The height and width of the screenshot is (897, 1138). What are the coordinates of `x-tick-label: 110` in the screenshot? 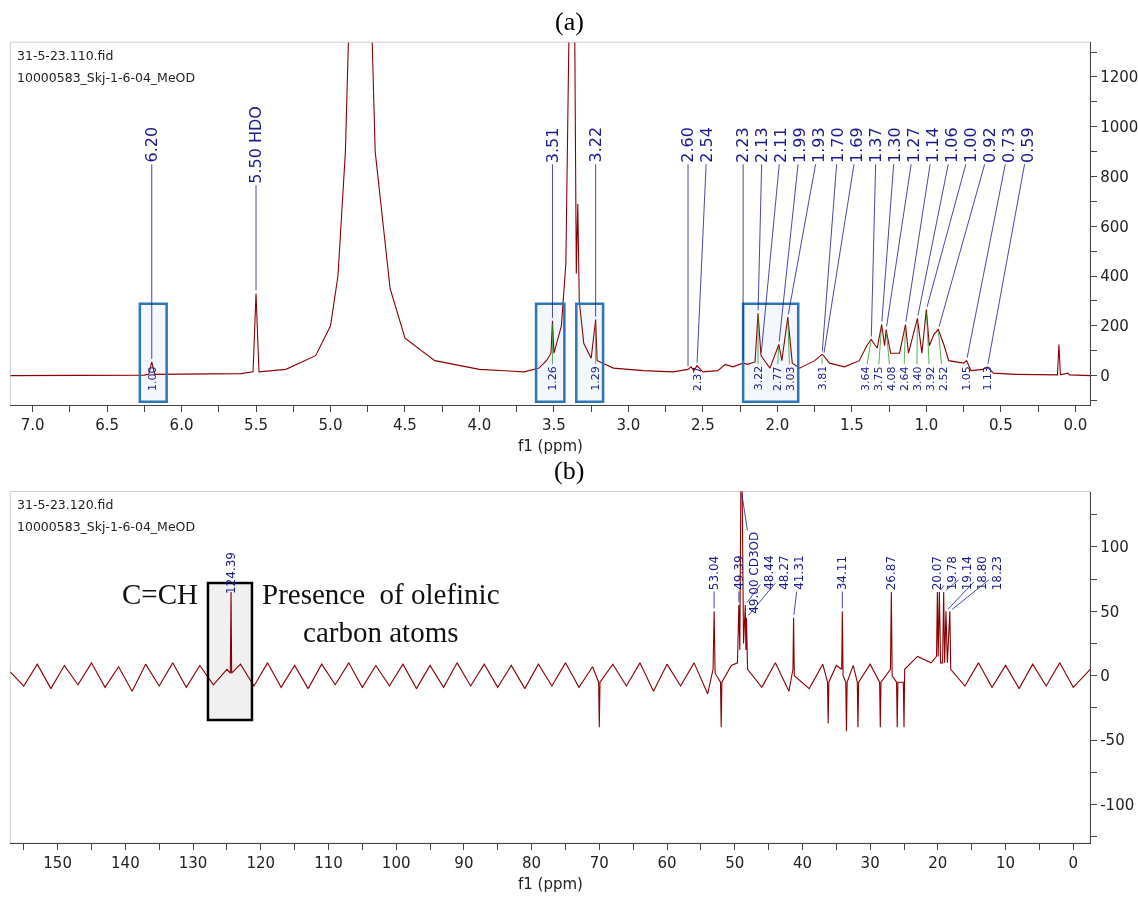 It's located at (328, 863).